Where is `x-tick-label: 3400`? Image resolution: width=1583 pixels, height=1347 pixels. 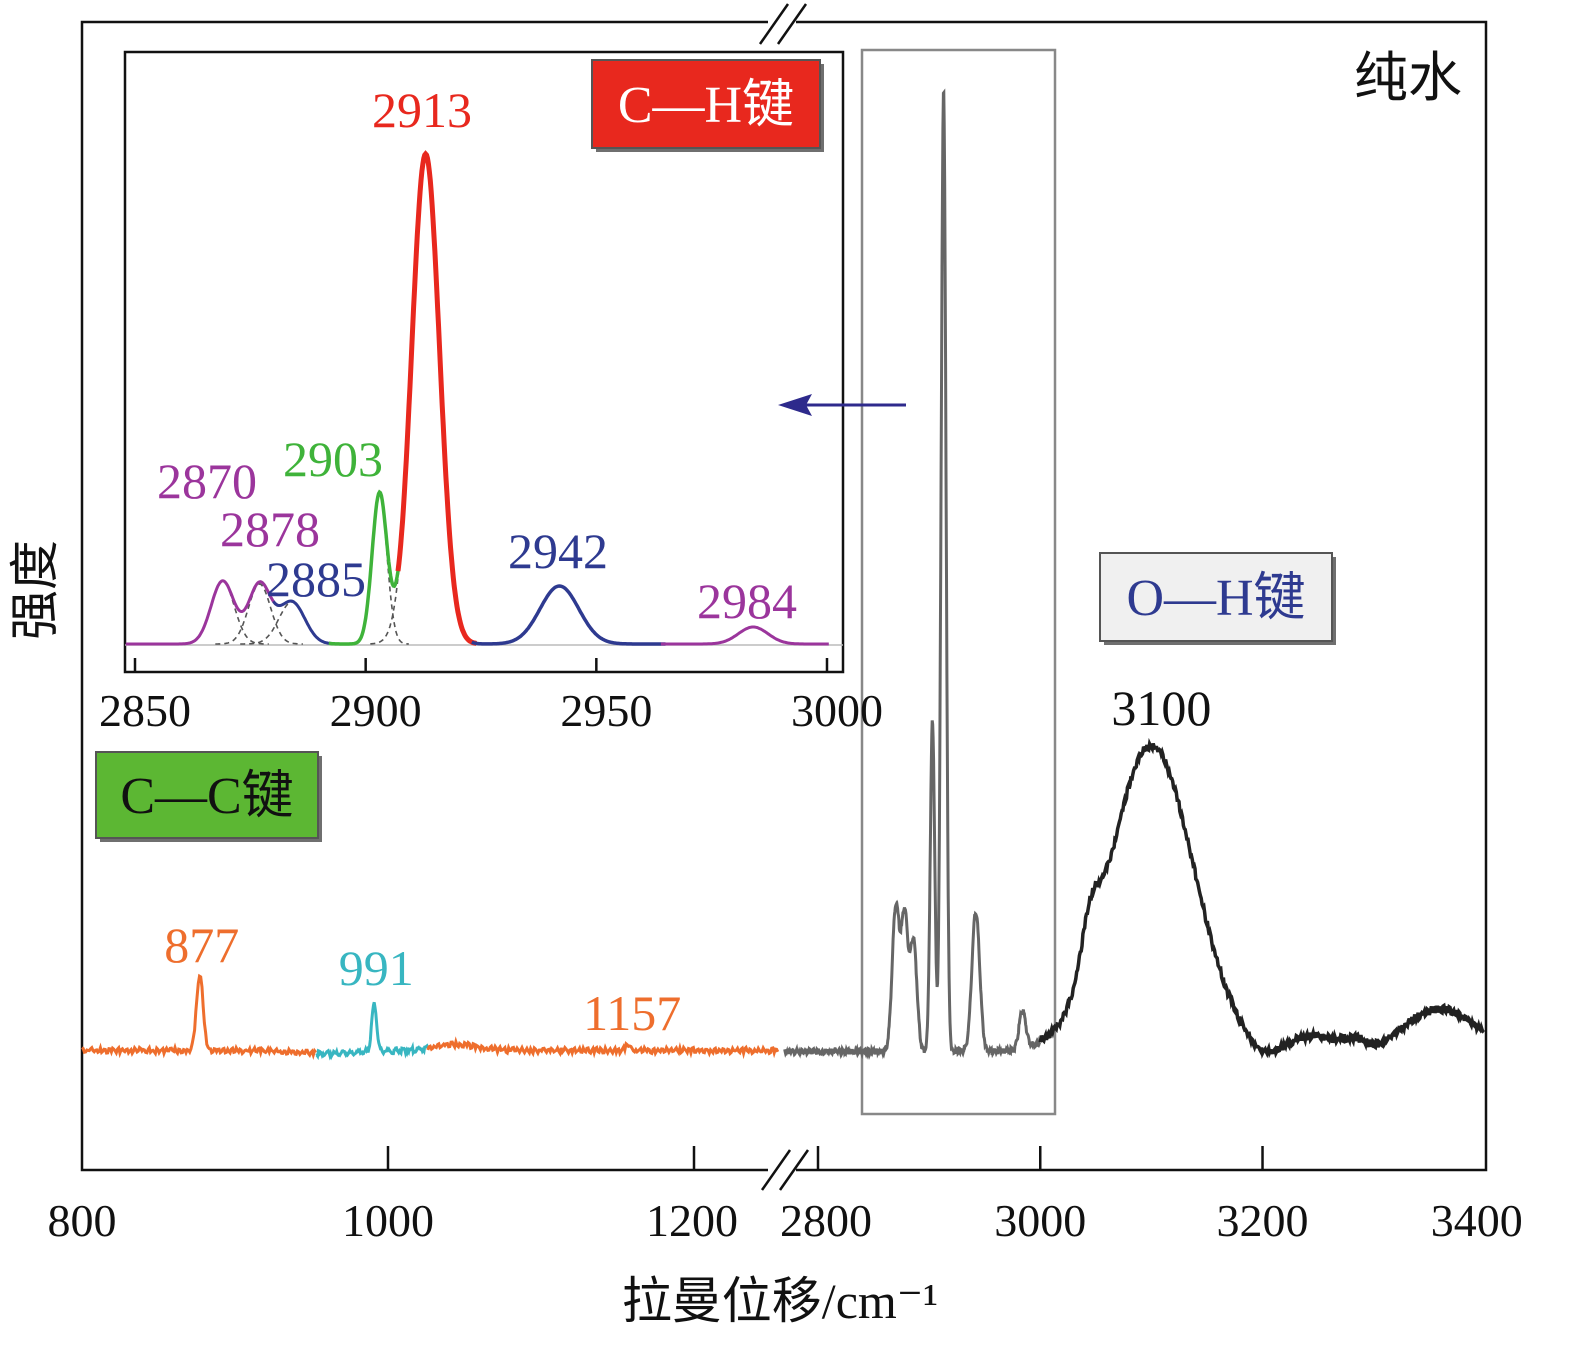
x-tick-label: 3400 is located at coordinates (1477, 1220).